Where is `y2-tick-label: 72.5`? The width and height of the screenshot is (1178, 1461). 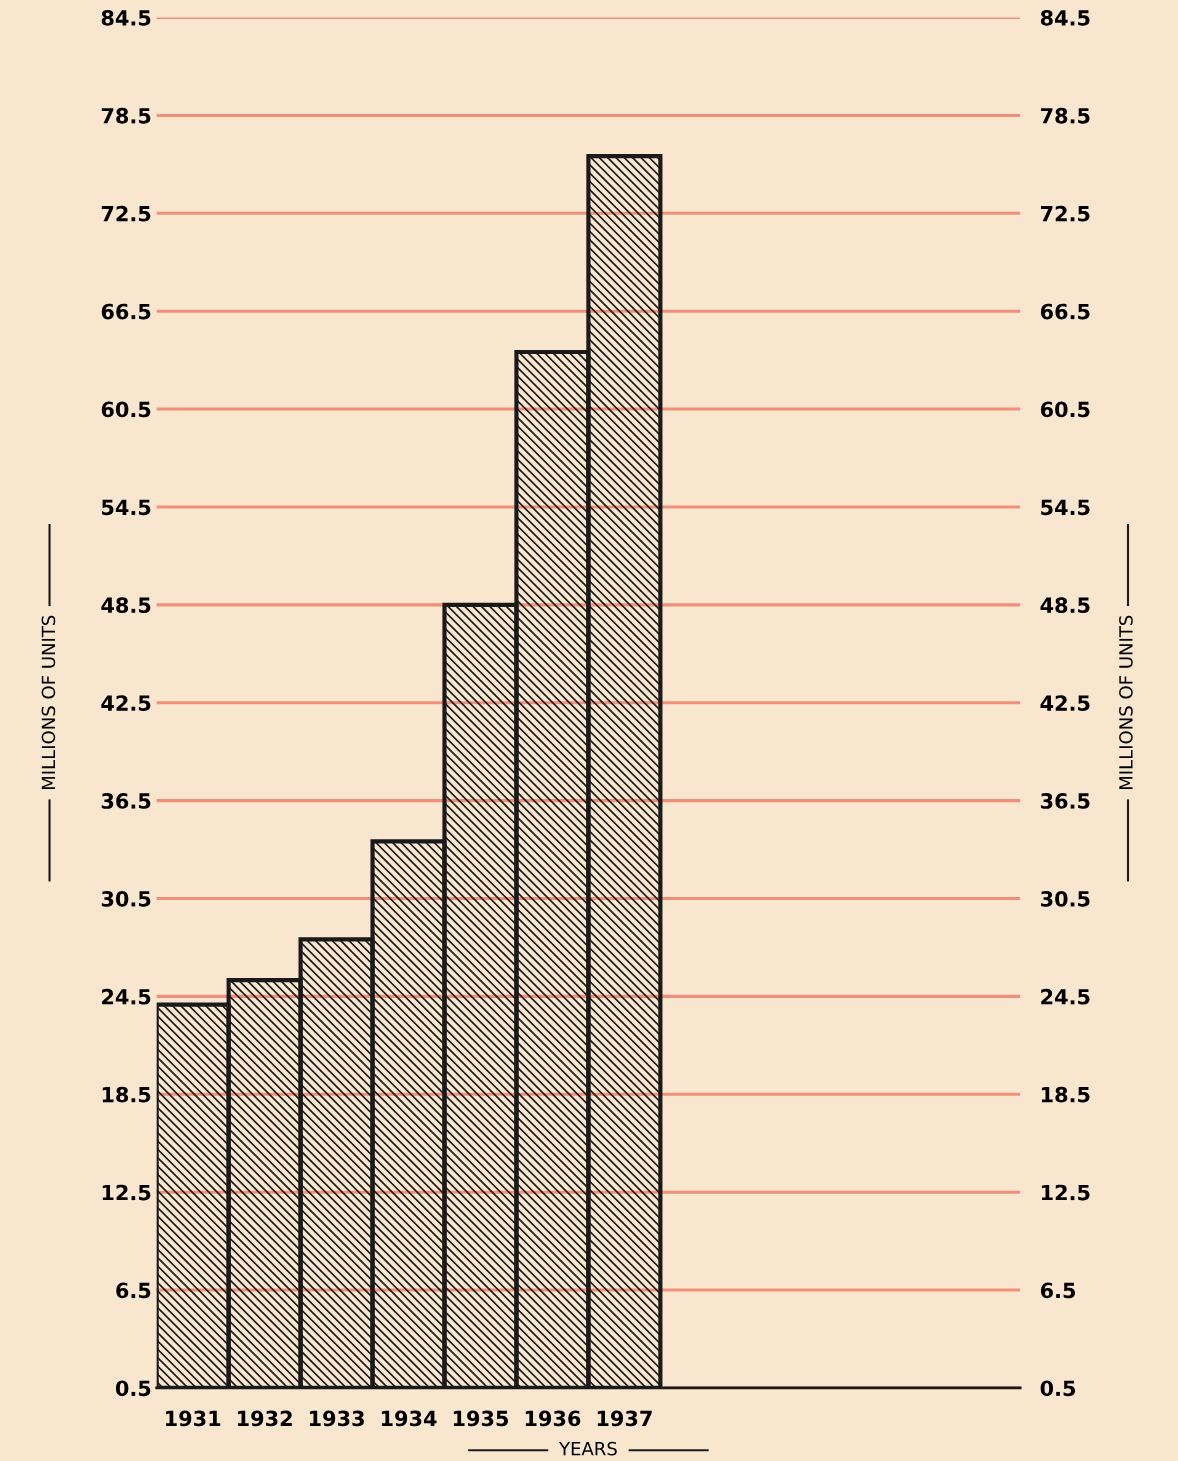
y2-tick-label: 72.5 is located at coordinates (1065, 213).